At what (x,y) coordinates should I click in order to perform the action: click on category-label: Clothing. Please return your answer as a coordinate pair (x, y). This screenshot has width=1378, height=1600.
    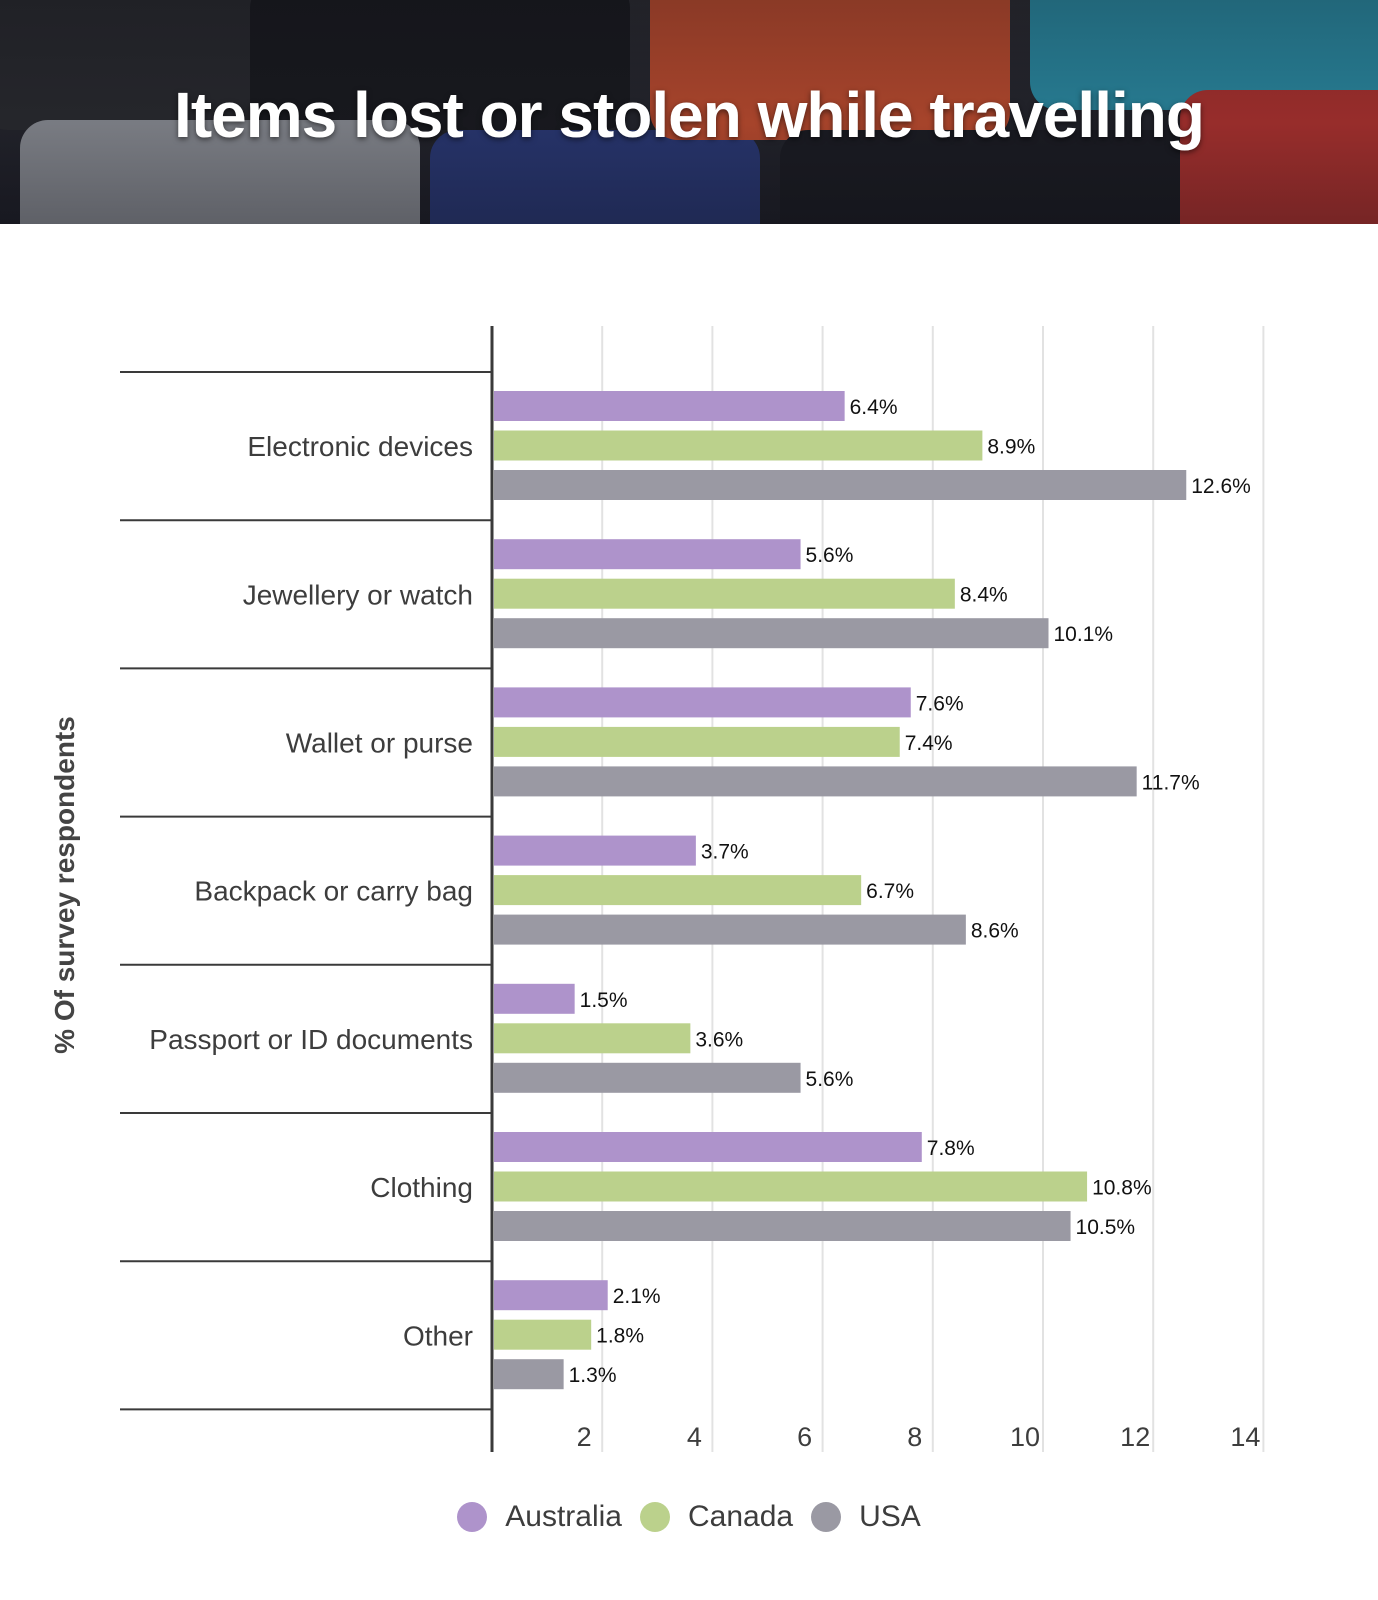
    Looking at the image, I should click on (421, 1187).